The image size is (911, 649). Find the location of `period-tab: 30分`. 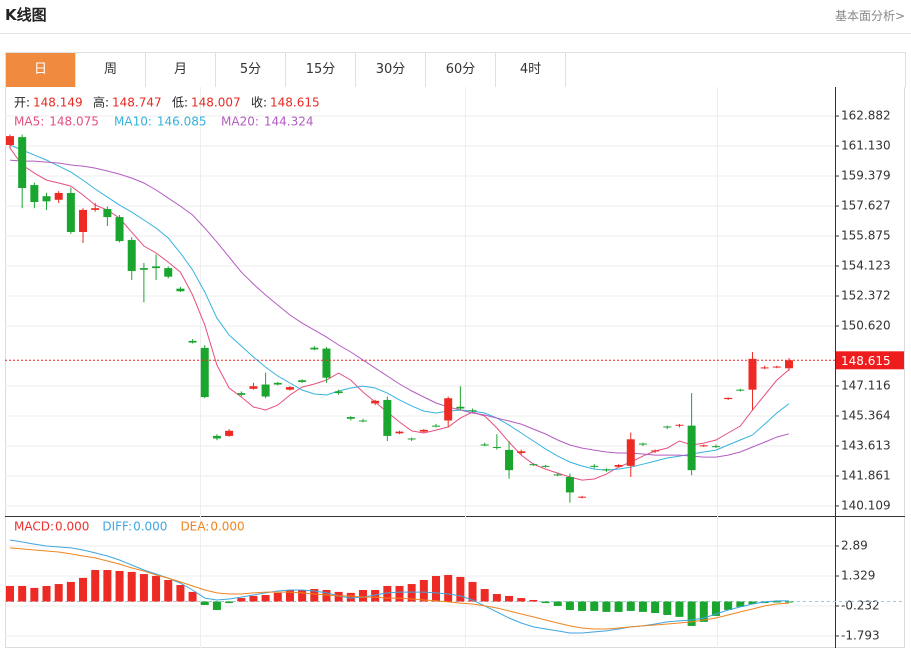

period-tab: 30分 is located at coordinates (391, 70).